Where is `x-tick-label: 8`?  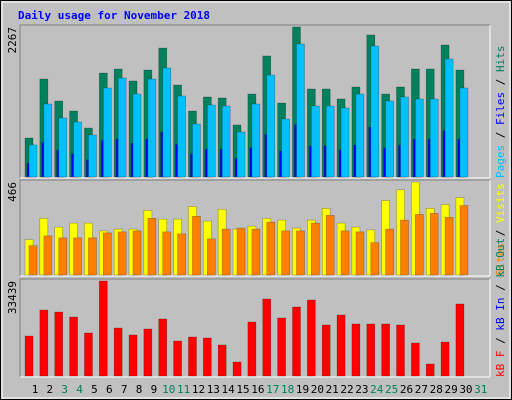
x-tick-label: 8 is located at coordinates (139, 389).